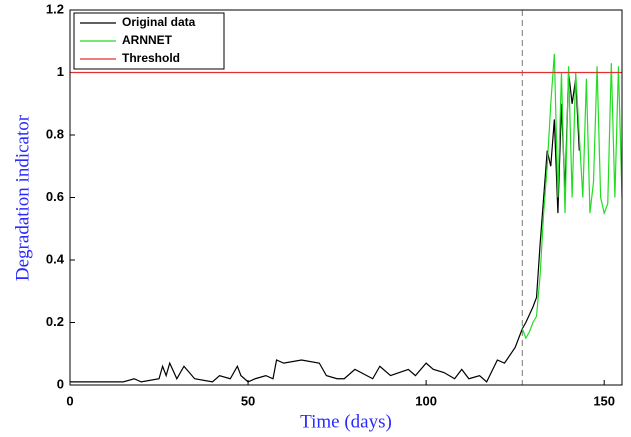  Describe the element at coordinates (151, 58) in the screenshot. I see `legend-label: Threshold` at that location.